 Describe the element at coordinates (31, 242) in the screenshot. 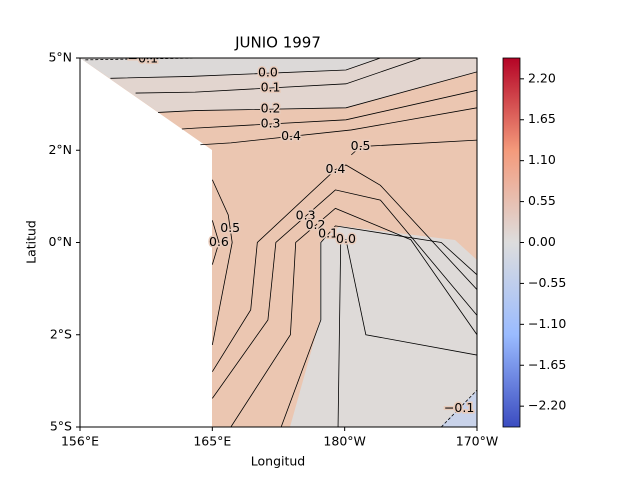

I see `y-axis-label: Latitud` at that location.